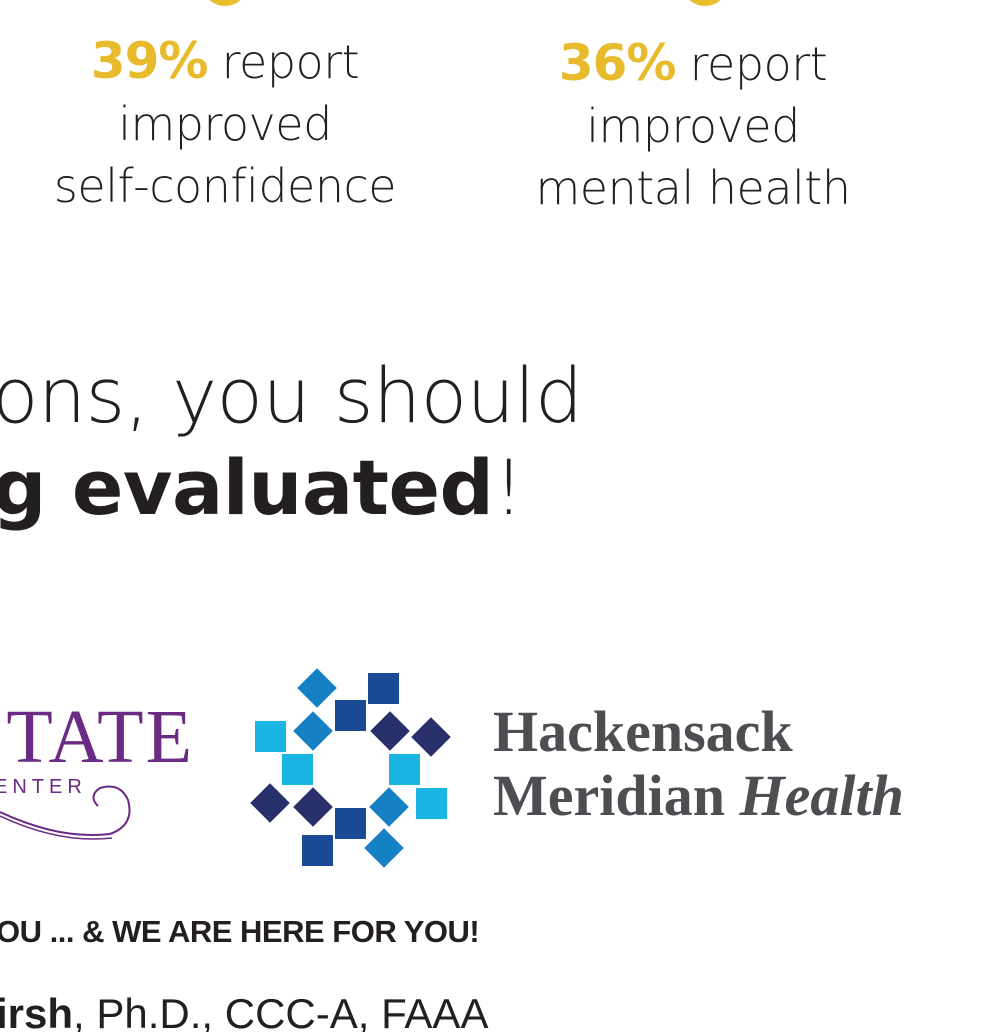  What do you see at coordinates (247, 487) in the screenshot?
I see `headline-bold: g evaluated` at bounding box center [247, 487].